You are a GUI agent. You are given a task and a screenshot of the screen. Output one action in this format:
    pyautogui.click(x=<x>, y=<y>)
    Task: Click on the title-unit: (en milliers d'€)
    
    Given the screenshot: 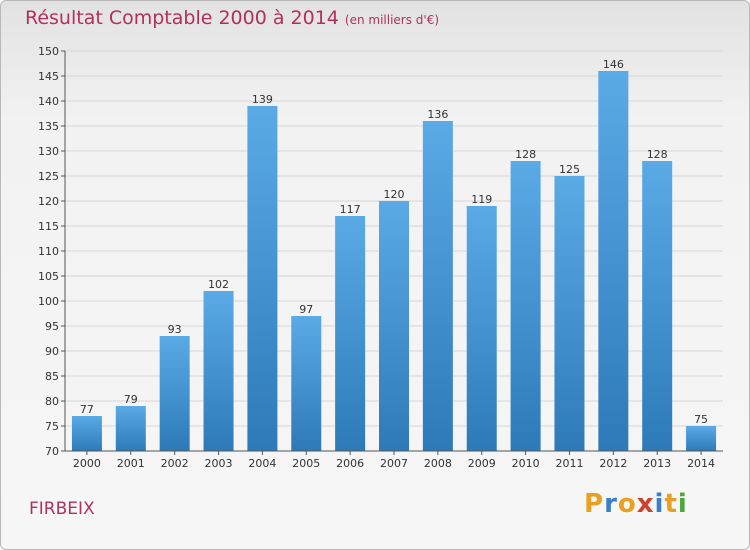 What is the action you would take?
    pyautogui.click(x=392, y=20)
    